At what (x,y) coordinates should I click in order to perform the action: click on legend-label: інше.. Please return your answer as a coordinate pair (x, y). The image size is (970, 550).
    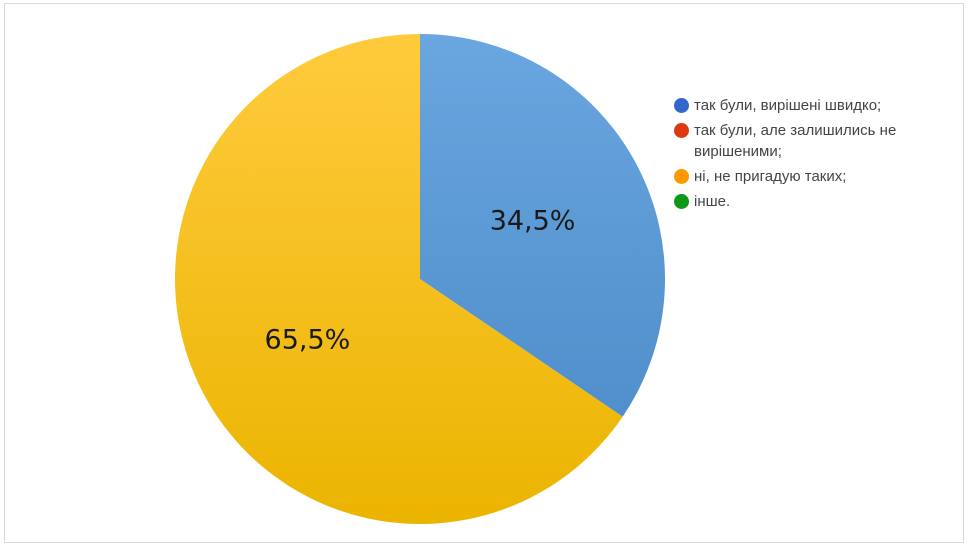
    Looking at the image, I should click on (712, 201).